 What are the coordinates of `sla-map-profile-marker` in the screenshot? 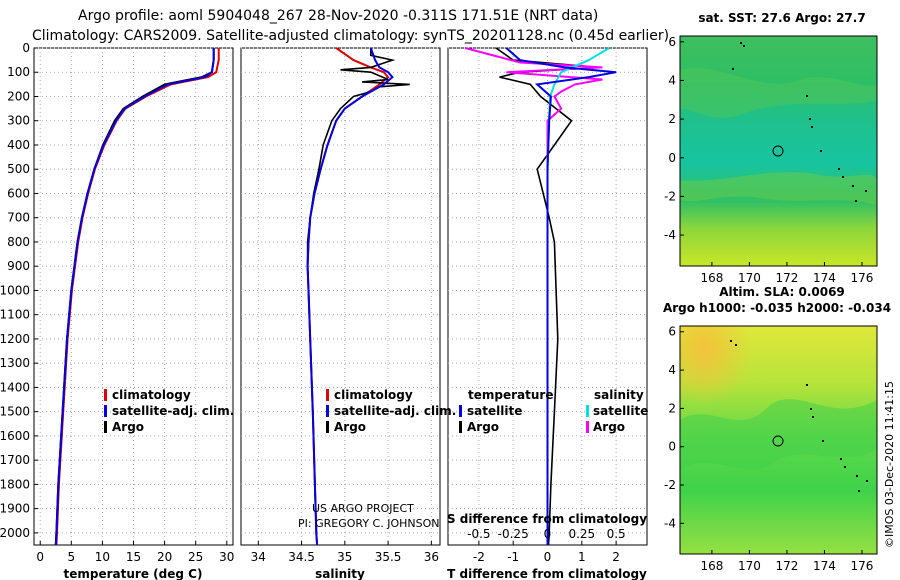 It's located at (778, 441).